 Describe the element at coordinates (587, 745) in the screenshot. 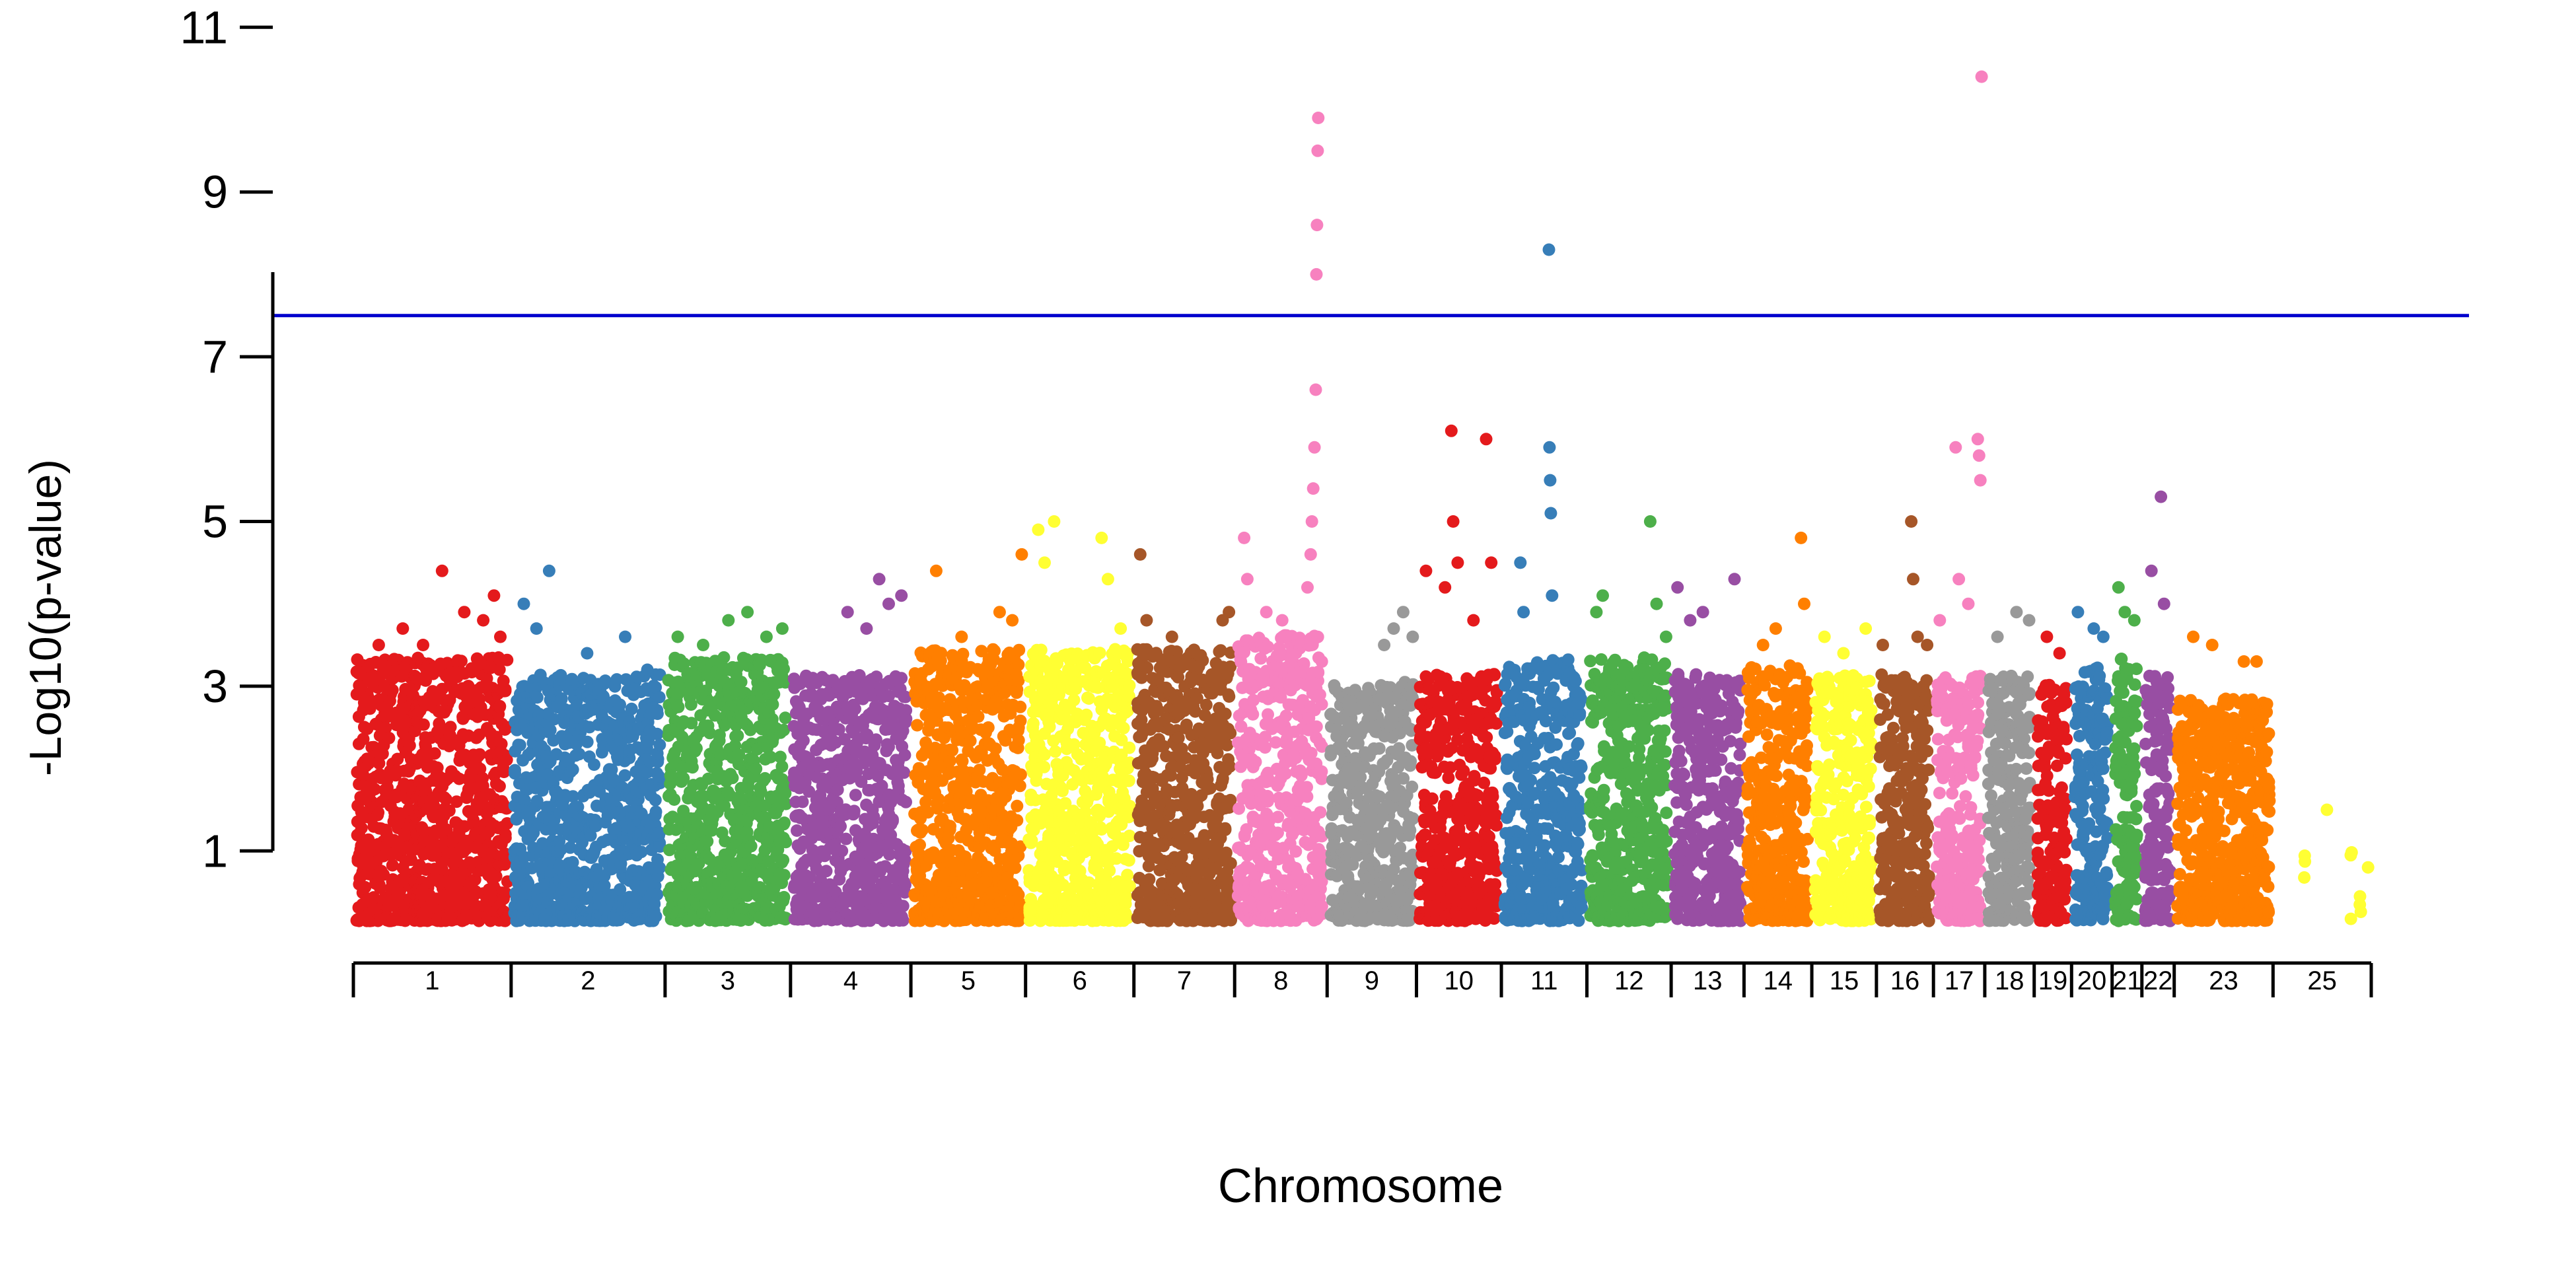

I see `chromosome-2-points` at that location.